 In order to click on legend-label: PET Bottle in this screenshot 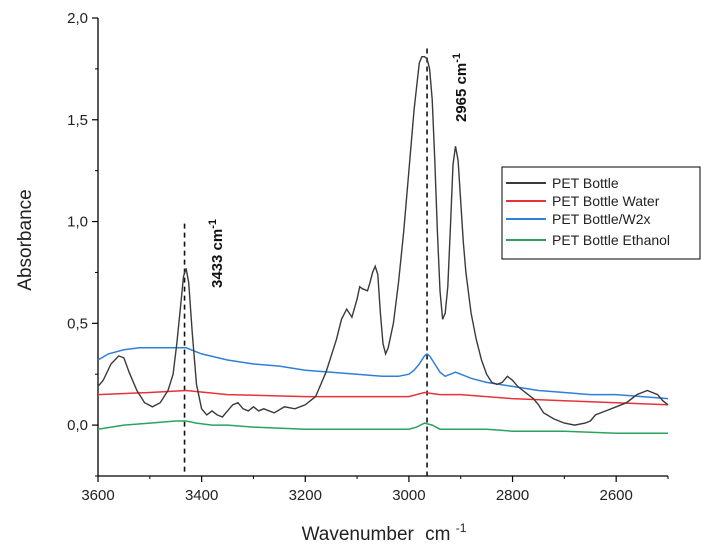, I will do `click(585, 183)`.